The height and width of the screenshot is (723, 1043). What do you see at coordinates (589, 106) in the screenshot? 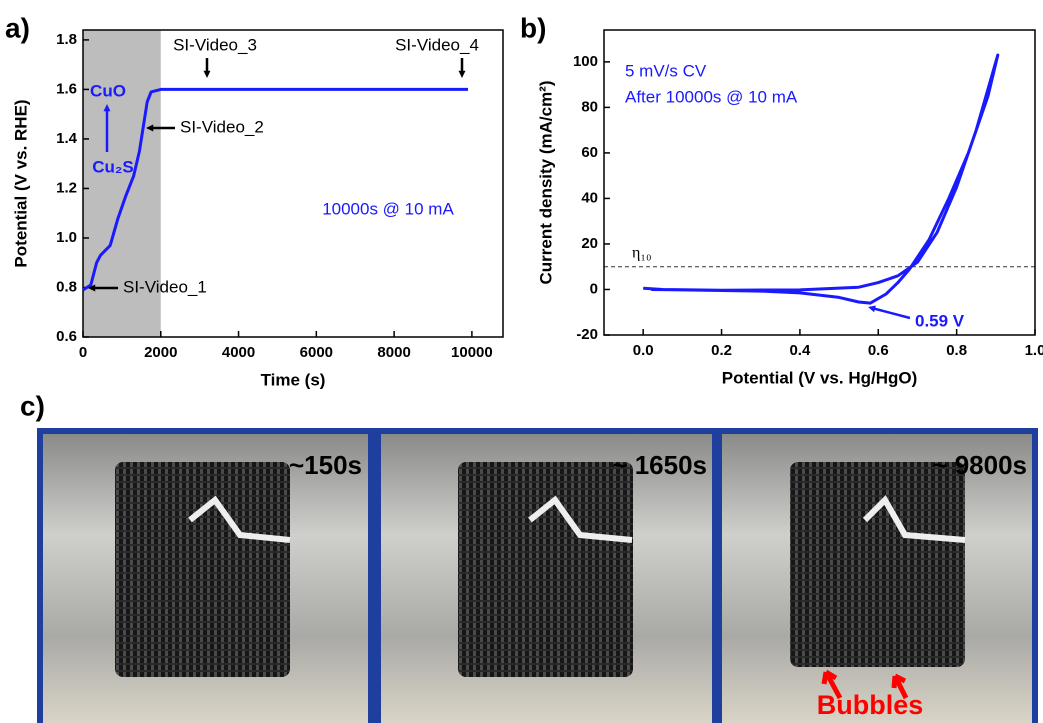
I see `y-tick-label: 80` at bounding box center [589, 106].